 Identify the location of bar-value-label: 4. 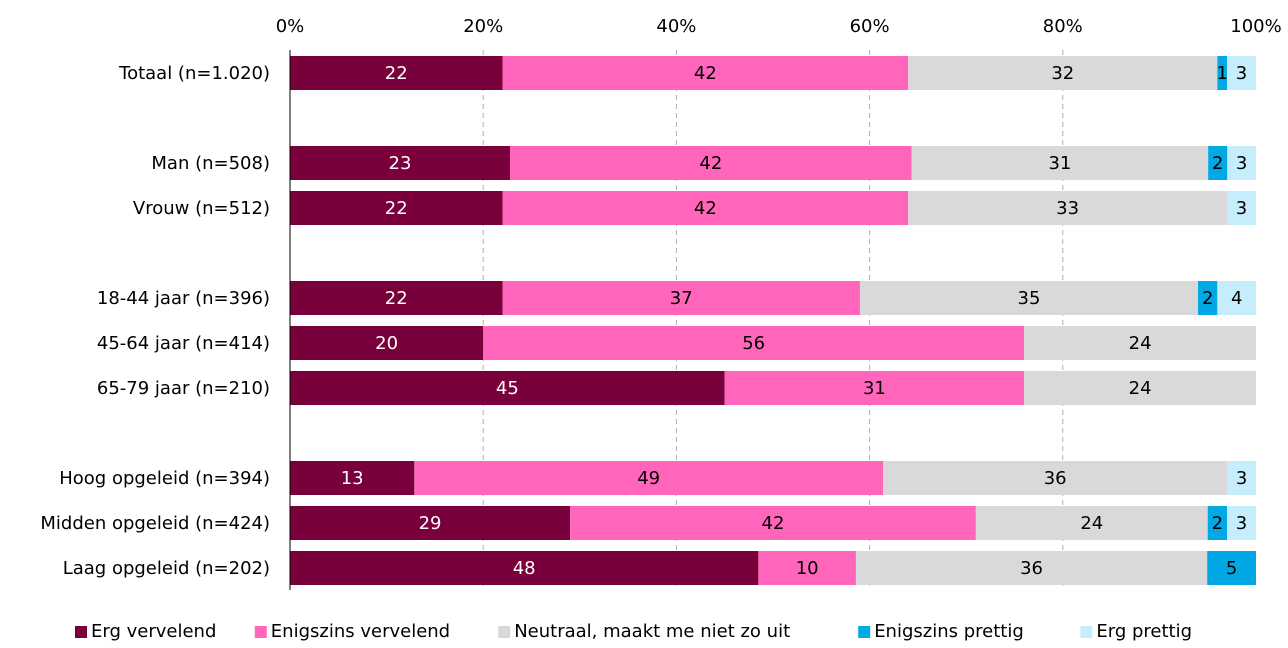
(1236, 298).